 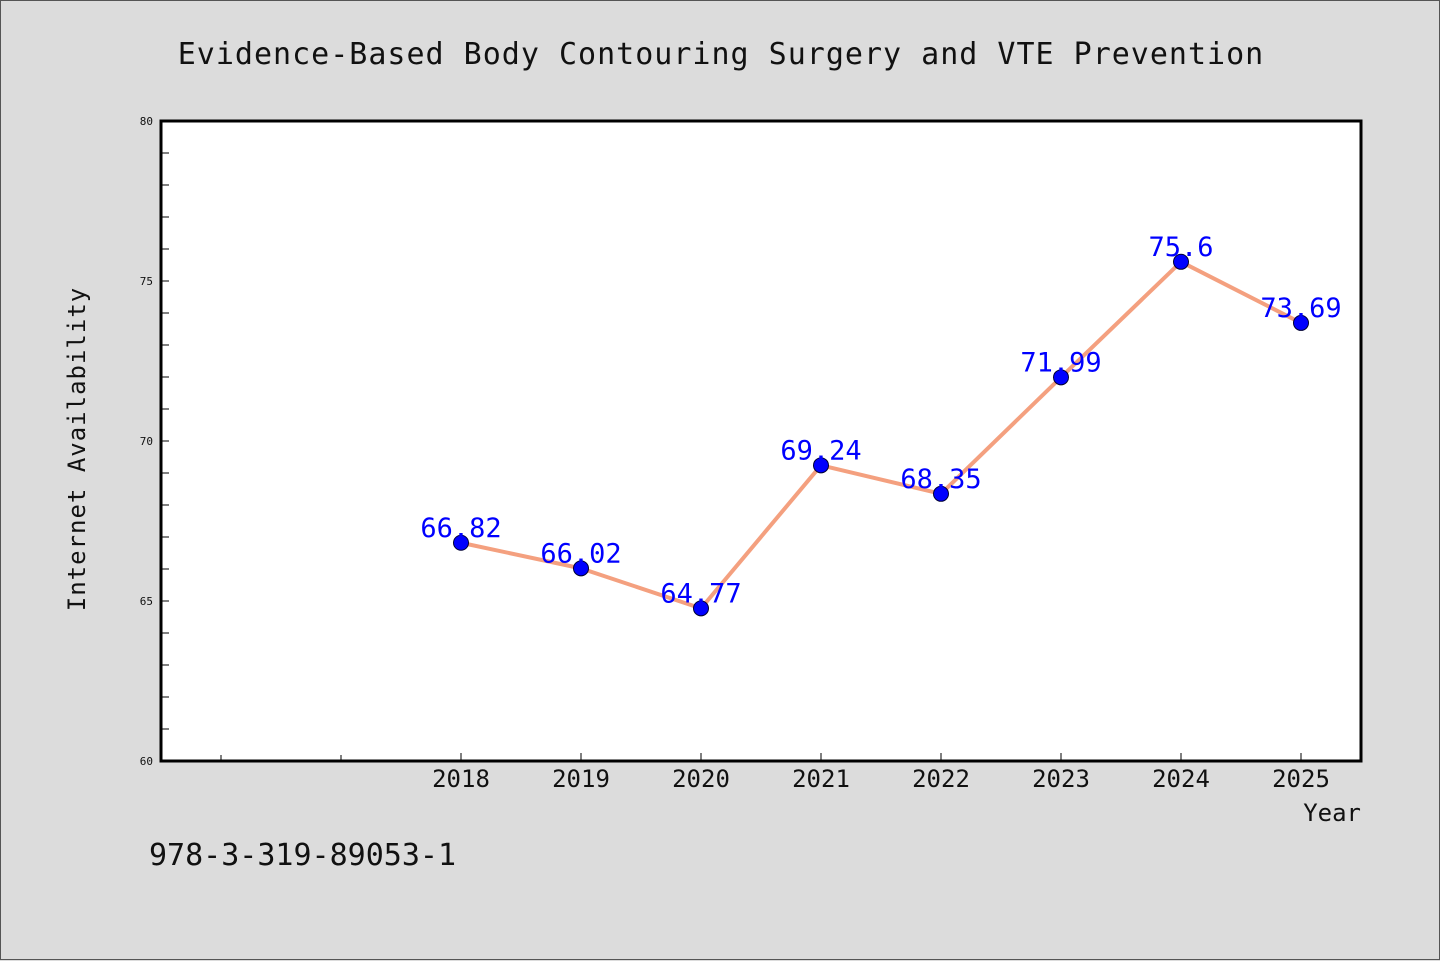 What do you see at coordinates (821, 779) in the screenshot?
I see `x-tick-label: 2021` at bounding box center [821, 779].